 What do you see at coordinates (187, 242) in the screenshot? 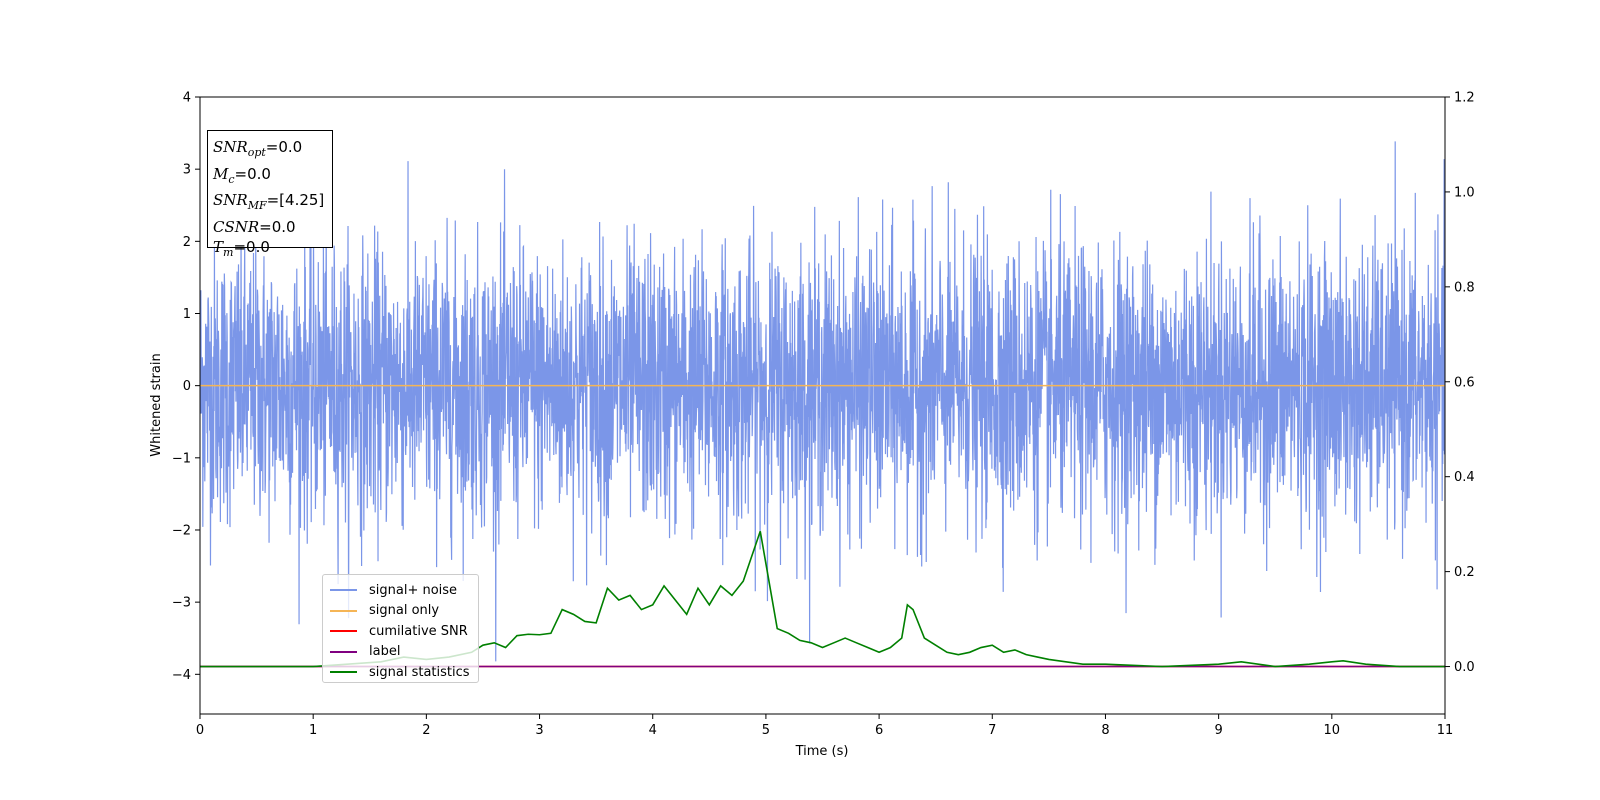
I see `y-tick-label: 2` at bounding box center [187, 242].